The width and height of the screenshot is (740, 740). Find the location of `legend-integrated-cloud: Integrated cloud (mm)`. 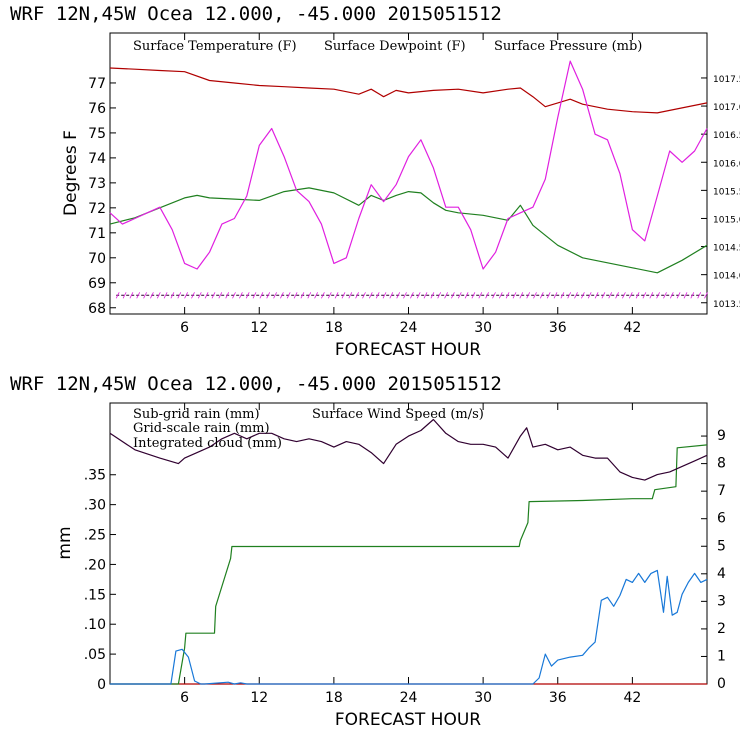

legend-integrated-cloud: Integrated cloud (mm) is located at coordinates (207, 443).